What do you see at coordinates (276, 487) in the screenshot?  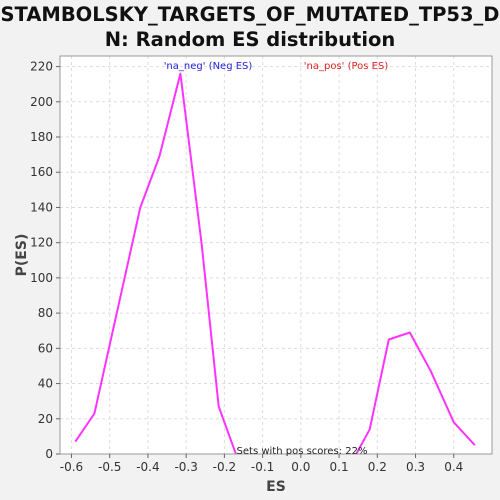 I see `x-axis-label: ES` at bounding box center [276, 487].